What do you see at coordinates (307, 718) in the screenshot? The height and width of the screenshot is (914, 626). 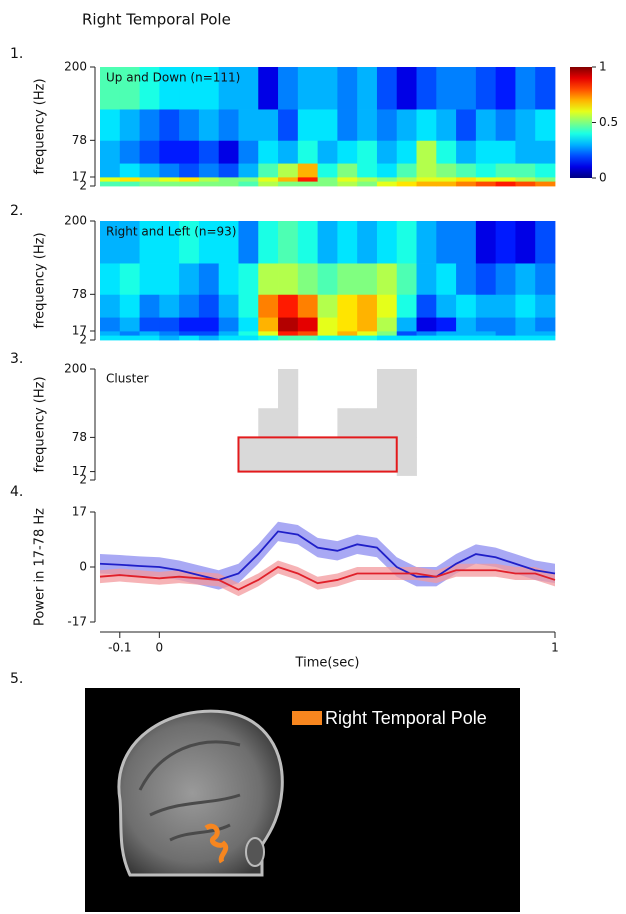 I see `legend-swatch` at bounding box center [307, 718].